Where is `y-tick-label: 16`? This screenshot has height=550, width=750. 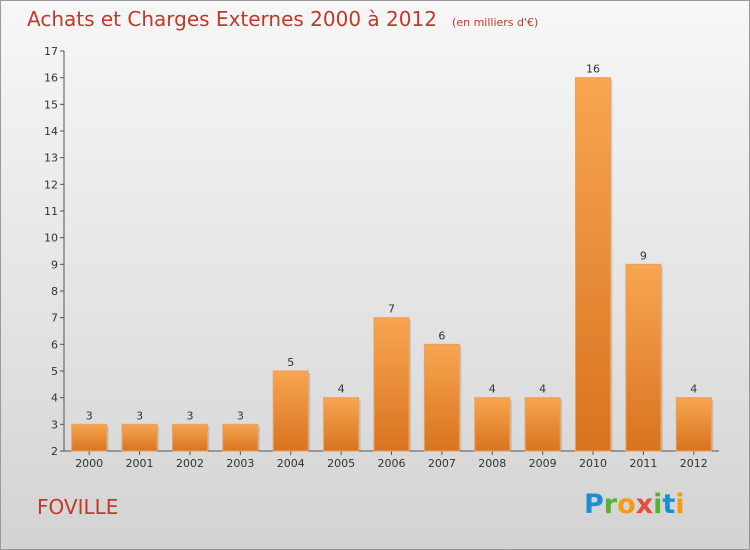
y-tick-label: 16 is located at coordinates (51, 78).